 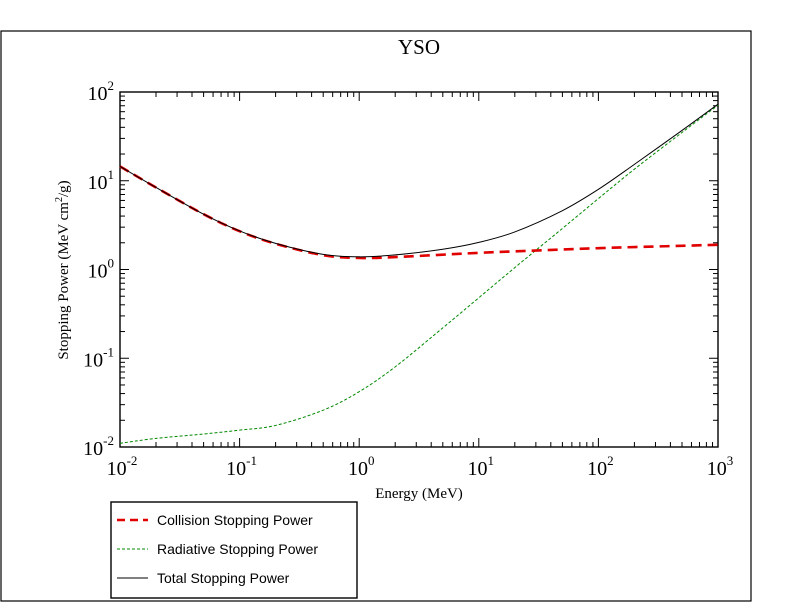 I want to click on legend-label-collision: Collision Stopping Power, so click(x=235, y=520).